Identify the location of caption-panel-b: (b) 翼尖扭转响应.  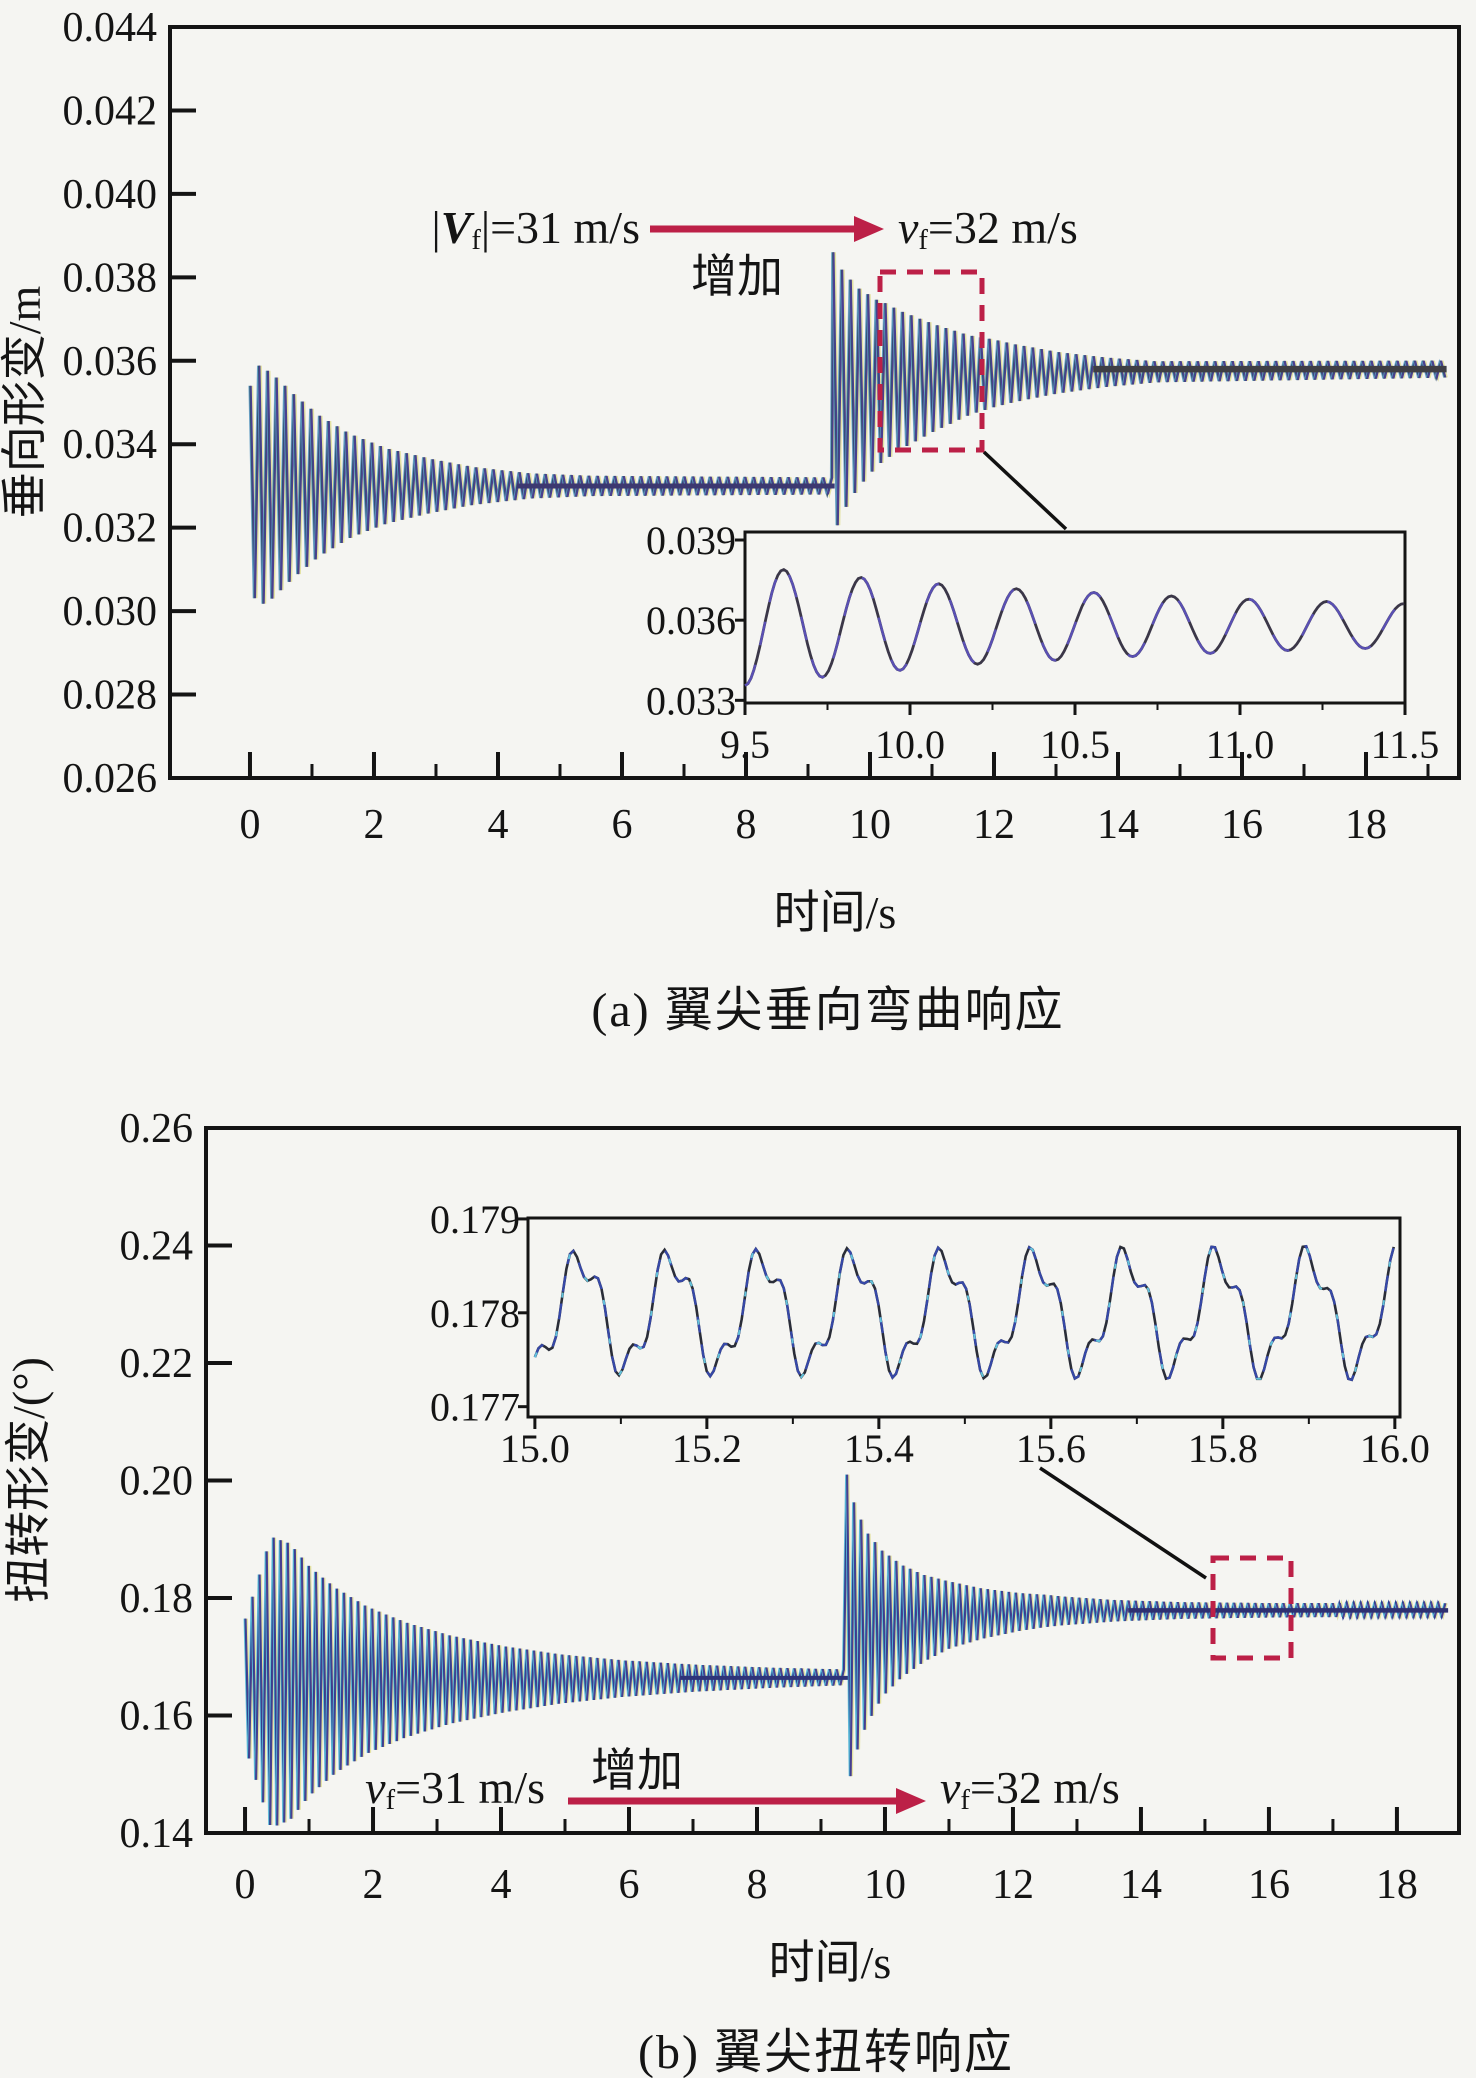
(826, 2052).